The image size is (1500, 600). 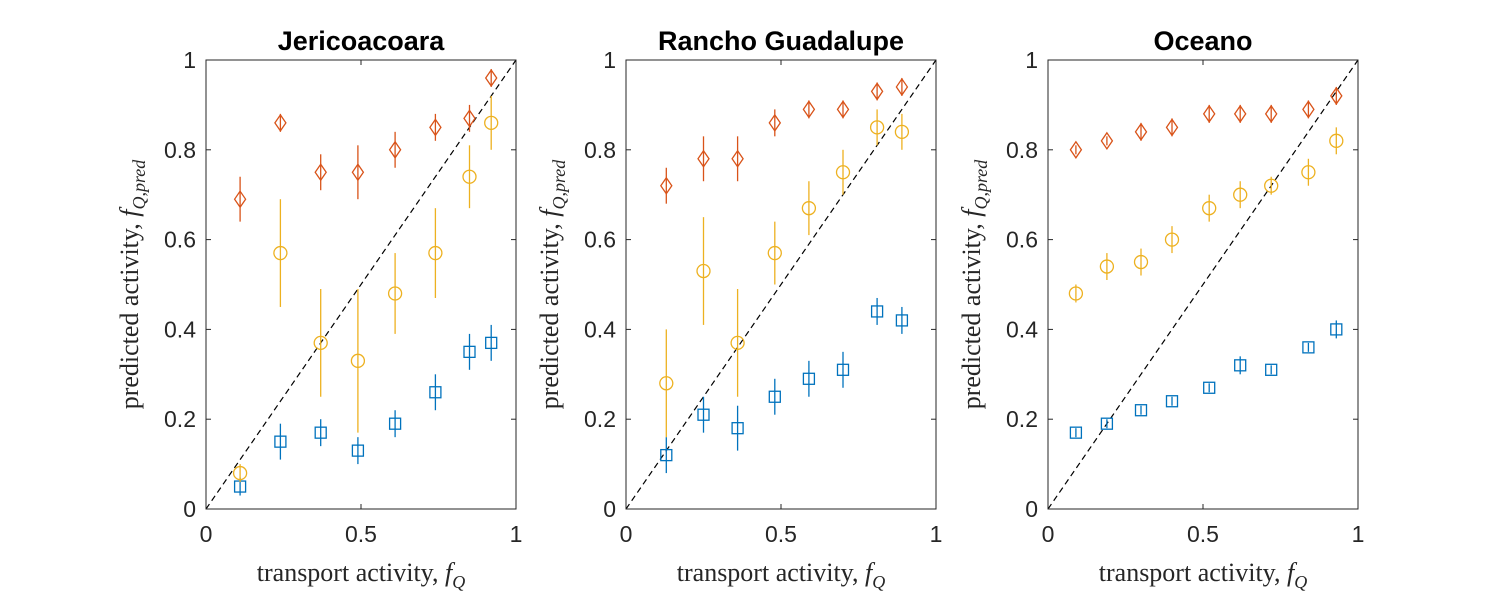 I want to click on series-diamond, so click(x=1206, y=122).